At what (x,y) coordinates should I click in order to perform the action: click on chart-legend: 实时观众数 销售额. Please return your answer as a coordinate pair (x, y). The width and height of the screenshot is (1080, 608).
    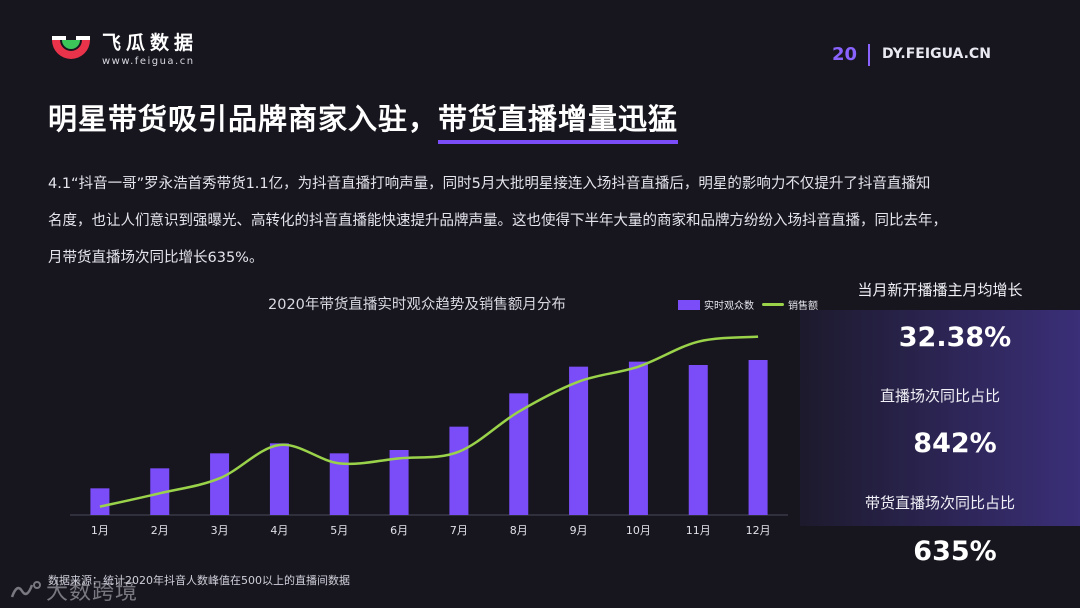
    Looking at the image, I should click on (748, 304).